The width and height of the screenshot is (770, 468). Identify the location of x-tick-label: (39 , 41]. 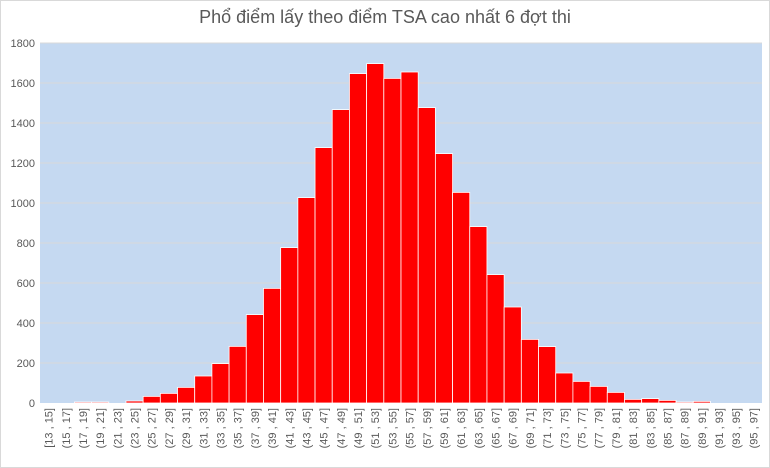
(273, 428).